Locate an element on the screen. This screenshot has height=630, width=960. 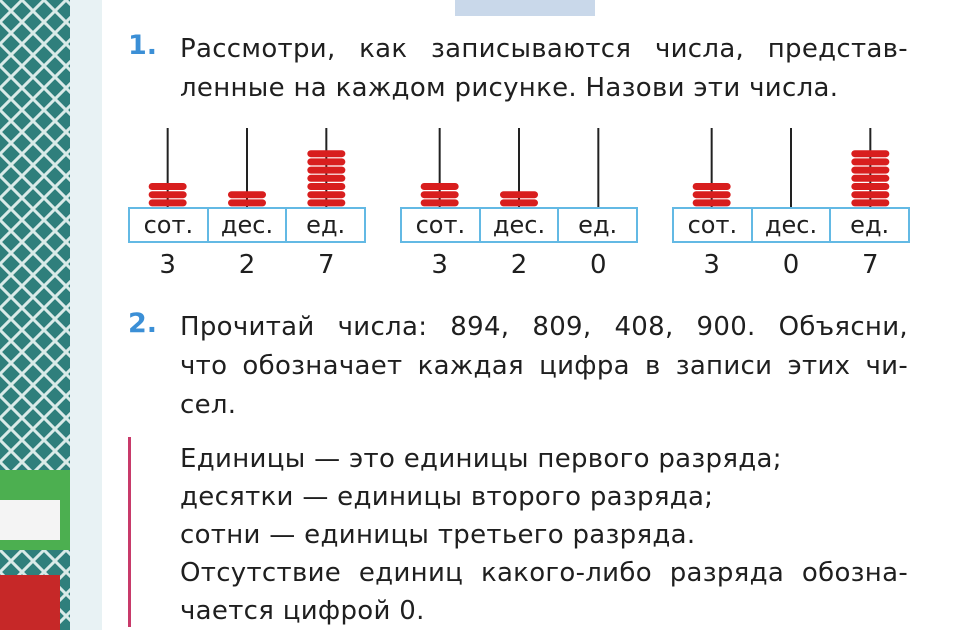
exercise-number: 1. is located at coordinates (143, 45).